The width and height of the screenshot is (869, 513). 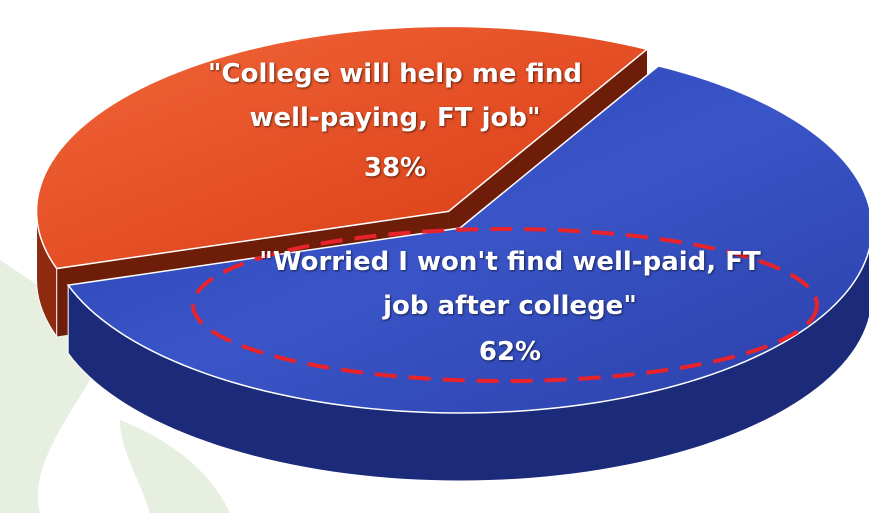 What do you see at coordinates (510, 352) in the screenshot?
I see `value-label: 62%` at bounding box center [510, 352].